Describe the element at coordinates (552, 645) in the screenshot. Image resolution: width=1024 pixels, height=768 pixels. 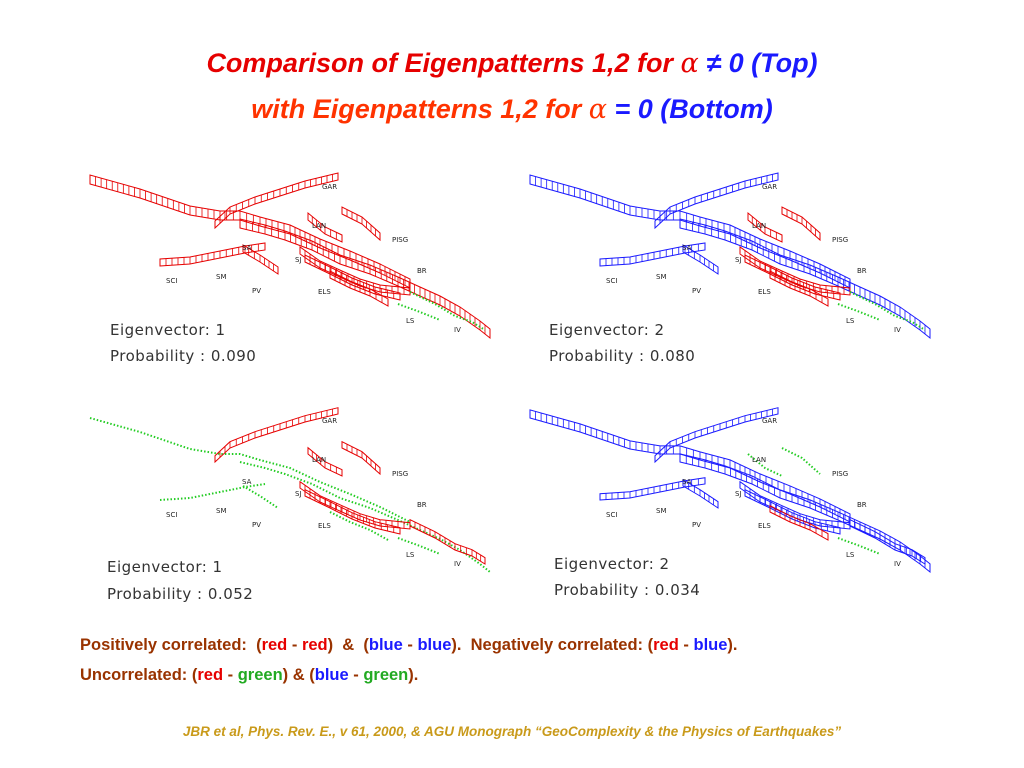
I see `legend-text: ). Negatively correlated: (` at that location.